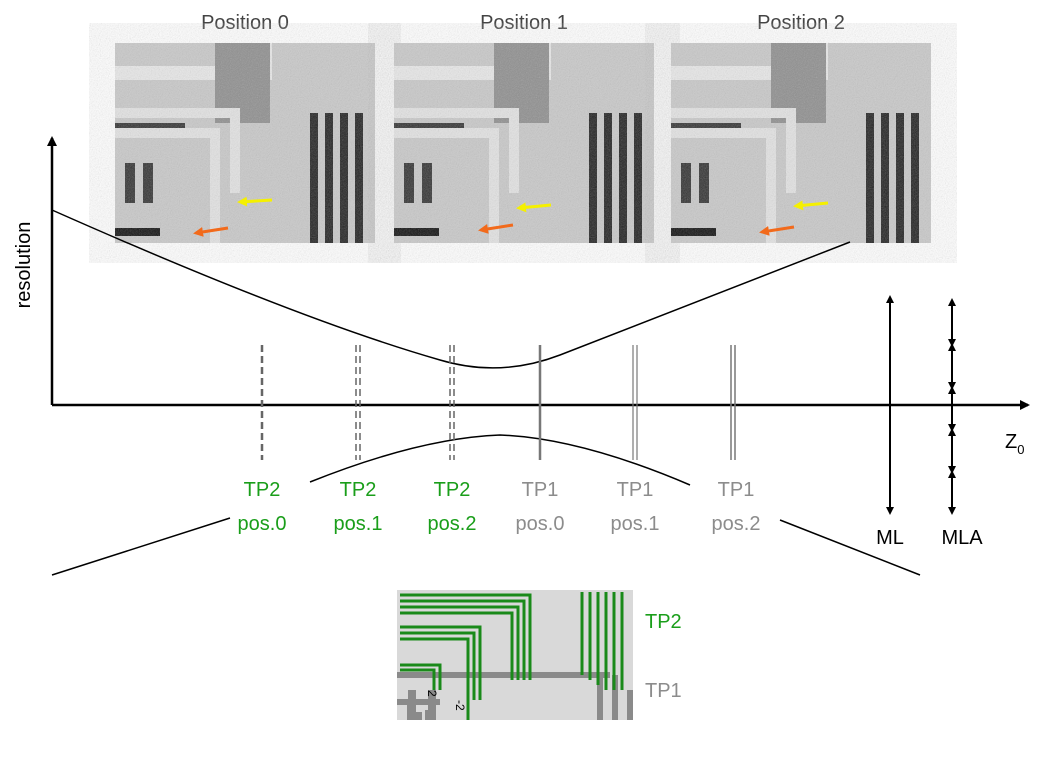  What do you see at coordinates (515, 655) in the screenshot?
I see `inset: 2 -2` at bounding box center [515, 655].